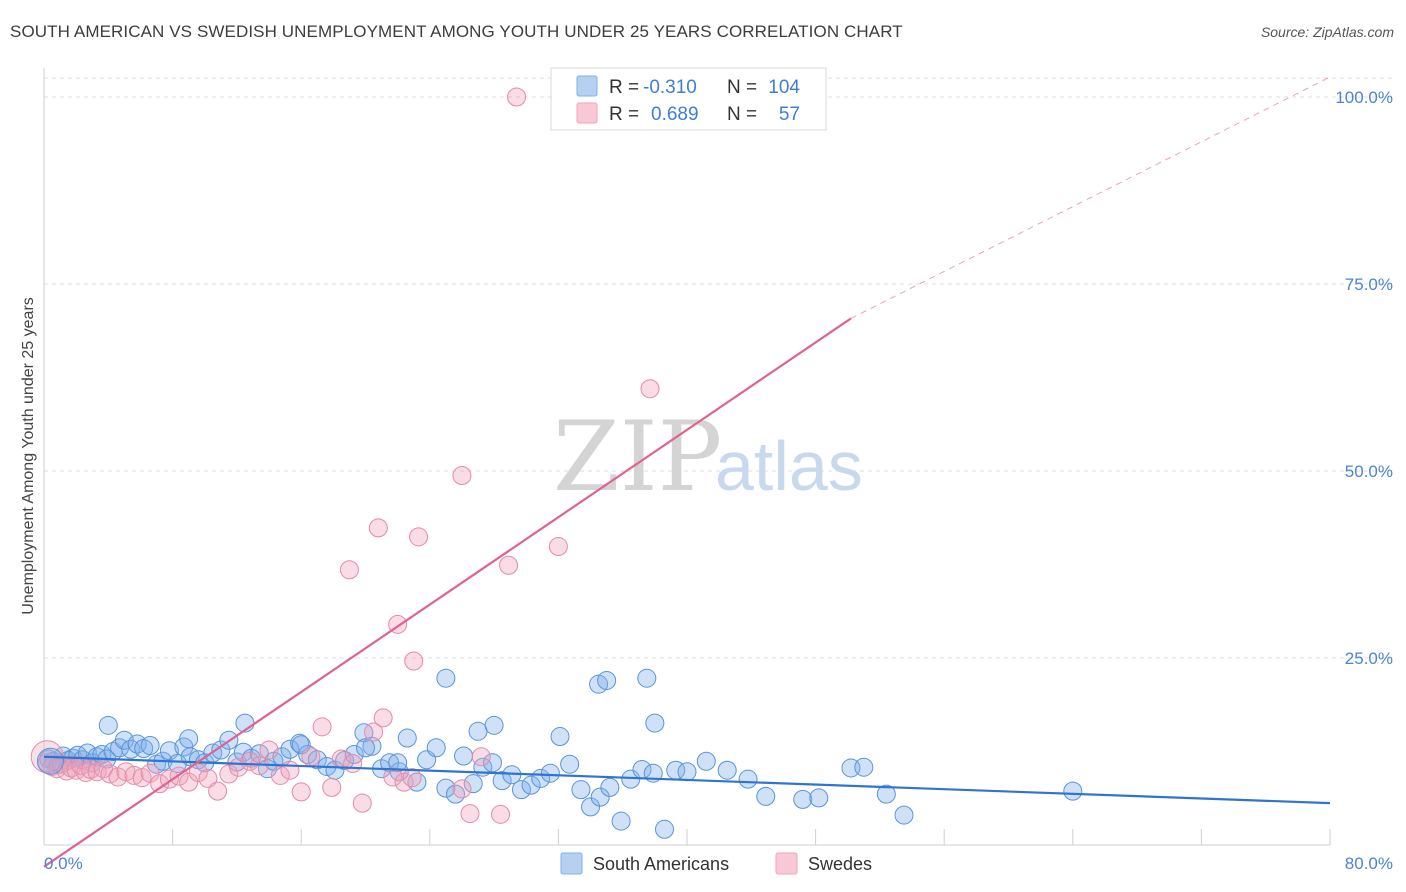  I want to click on y-tick-label: 75.0%, so click(1369, 284).